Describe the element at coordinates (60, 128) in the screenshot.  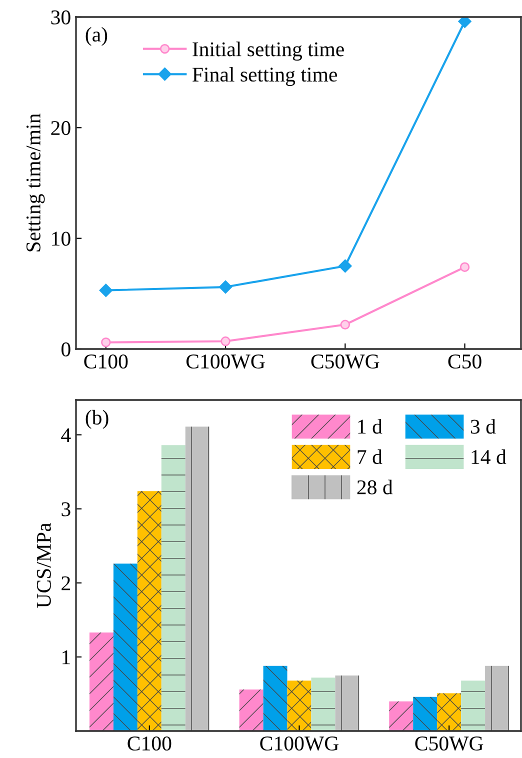
I see `y-tick-label: 20` at that location.